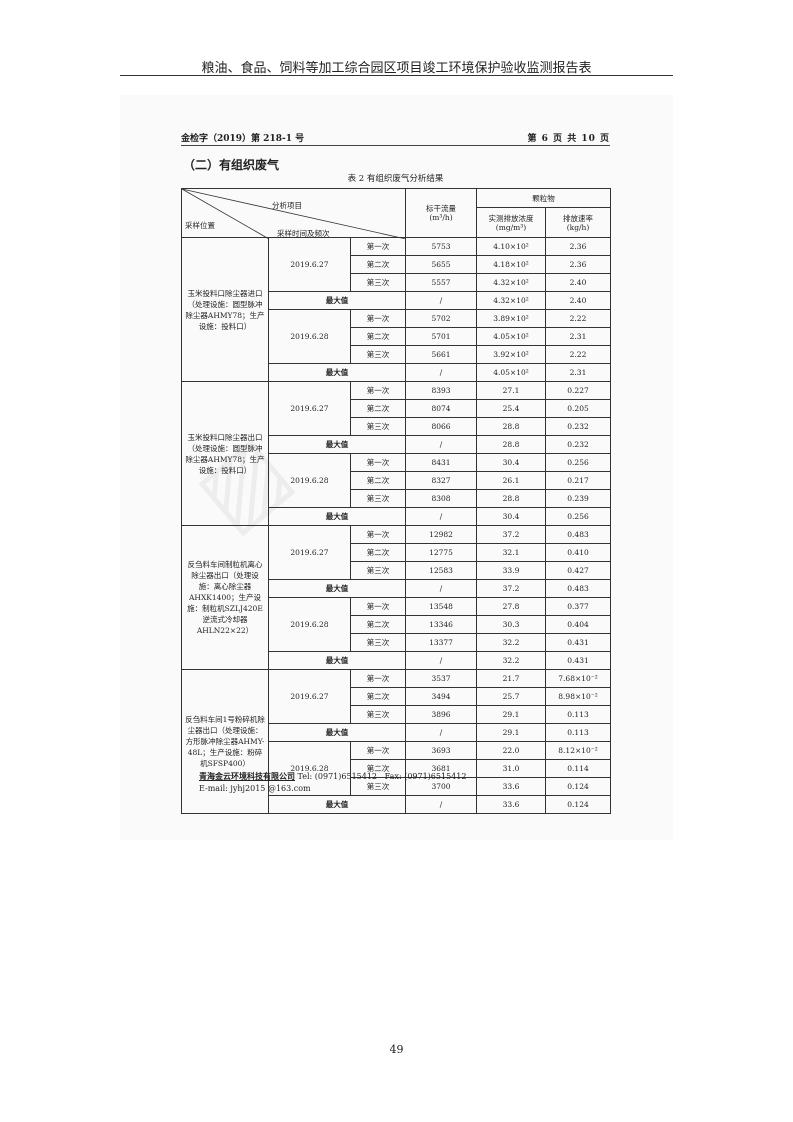 This screenshot has height=1122, width=793. What do you see at coordinates (511, 804) in the screenshot?
I see `max-concentration: 33.6` at bounding box center [511, 804].